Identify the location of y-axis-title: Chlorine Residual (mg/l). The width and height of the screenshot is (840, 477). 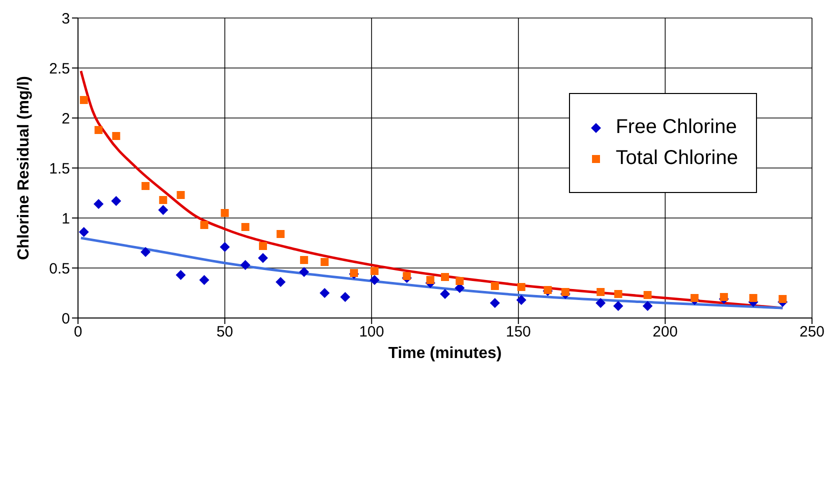
(24, 168).